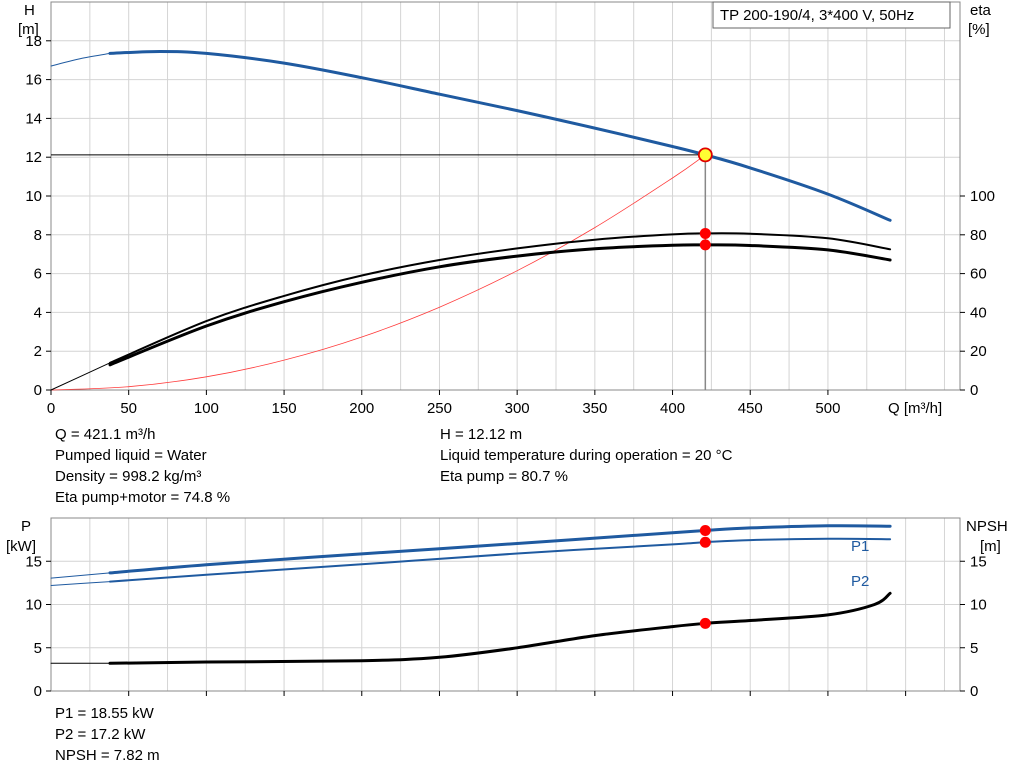 The width and height of the screenshot is (1024, 781). What do you see at coordinates (128, 476) in the screenshot?
I see `result-density: Density = 998.2 kg/m³` at bounding box center [128, 476].